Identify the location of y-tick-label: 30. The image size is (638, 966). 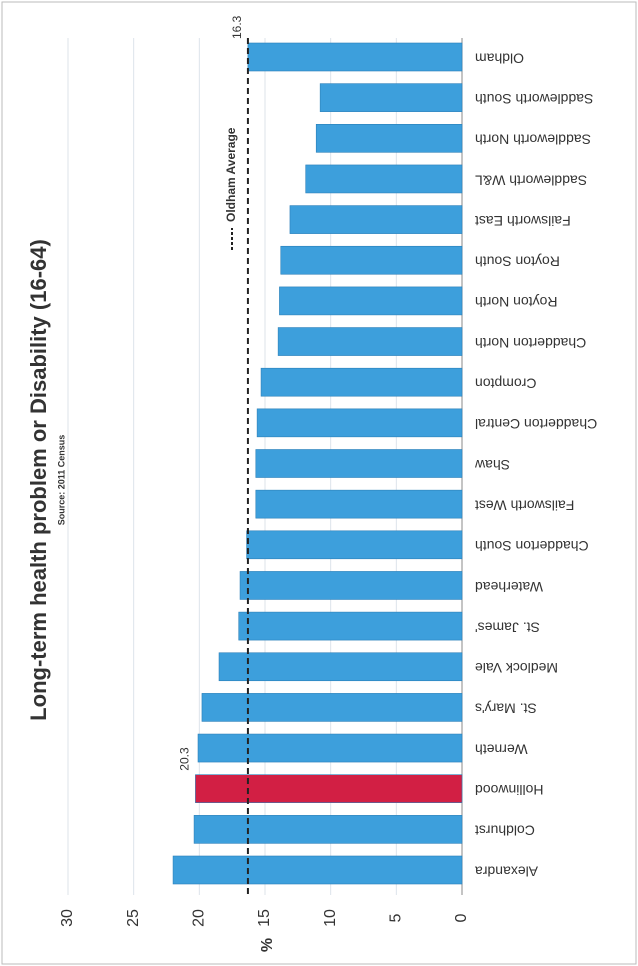
(67, 918).